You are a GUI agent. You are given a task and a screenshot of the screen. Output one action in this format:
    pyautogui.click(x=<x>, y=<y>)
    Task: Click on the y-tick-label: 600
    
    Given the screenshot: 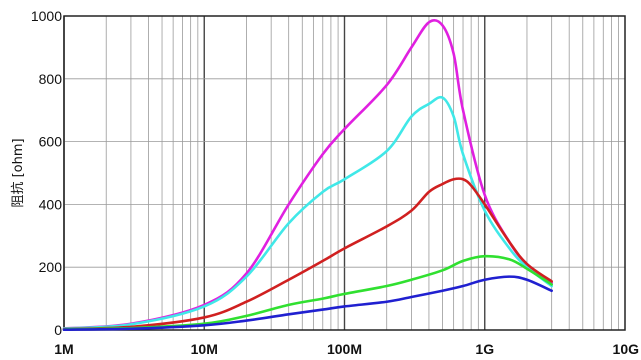 What is the action you would take?
    pyautogui.click(x=51, y=142)
    